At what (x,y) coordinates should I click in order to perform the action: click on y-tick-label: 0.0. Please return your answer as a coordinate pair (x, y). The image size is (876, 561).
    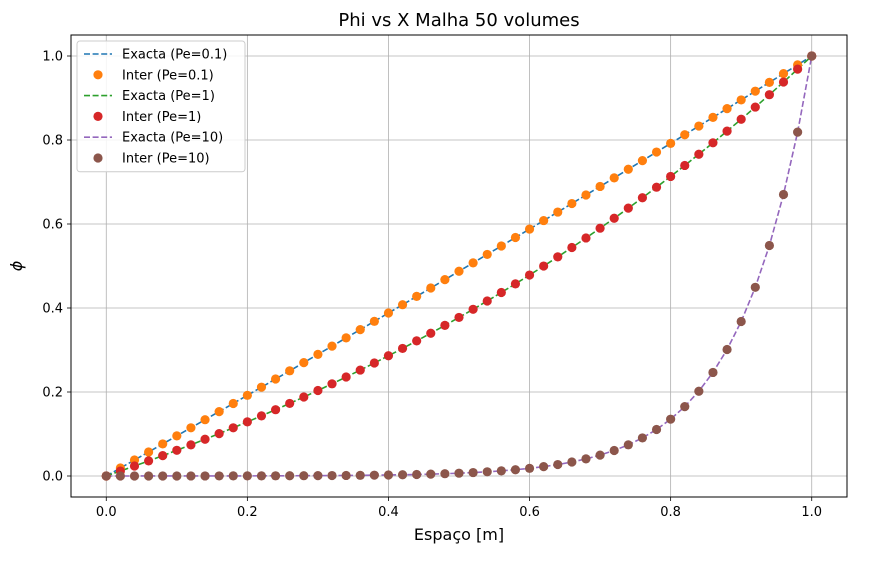
    Looking at the image, I should click on (52, 477).